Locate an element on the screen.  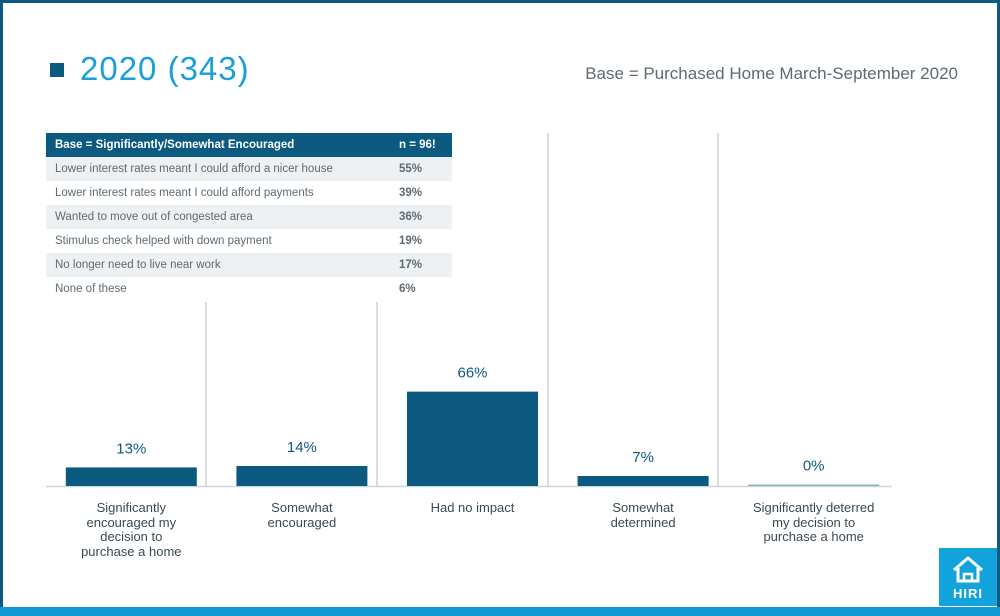
row-value: 55% is located at coordinates (421, 169).